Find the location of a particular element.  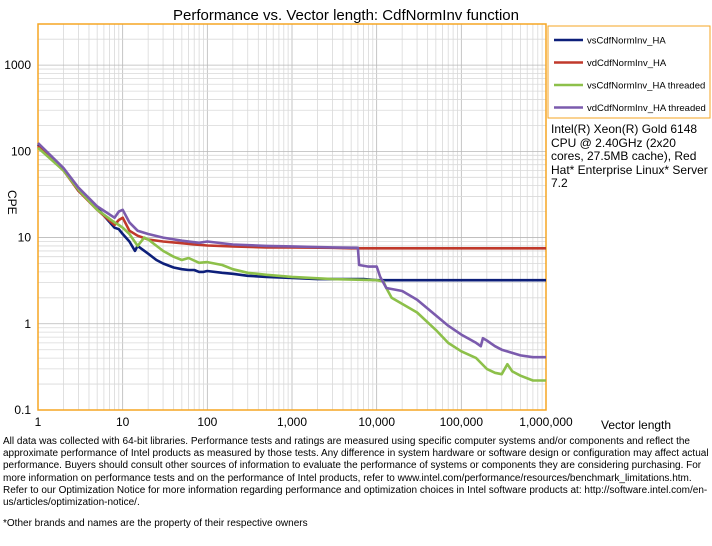

legend-label: vsCdfNormInv_HA threaded is located at coordinates (646, 86).